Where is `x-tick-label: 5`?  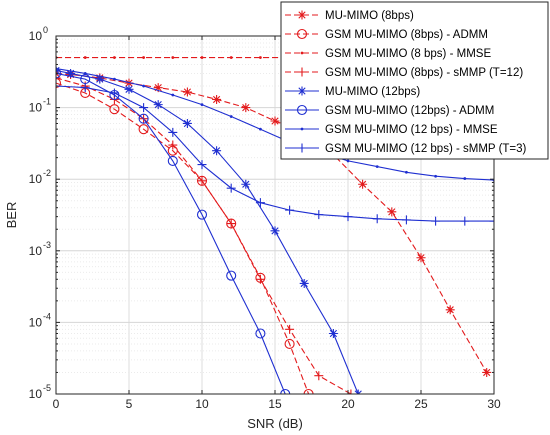 x-tick-label: 5 is located at coordinates (129, 404).